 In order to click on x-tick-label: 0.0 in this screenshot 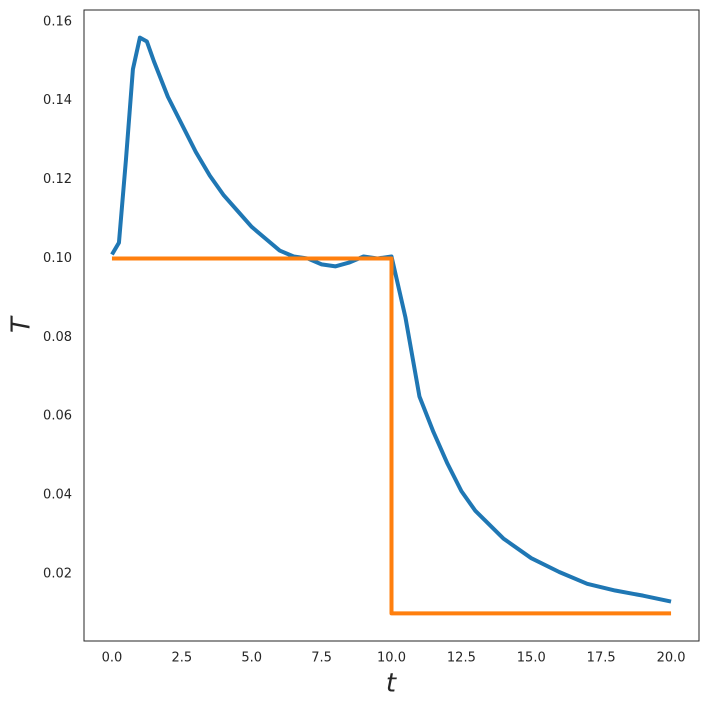, I will do `click(112, 658)`.